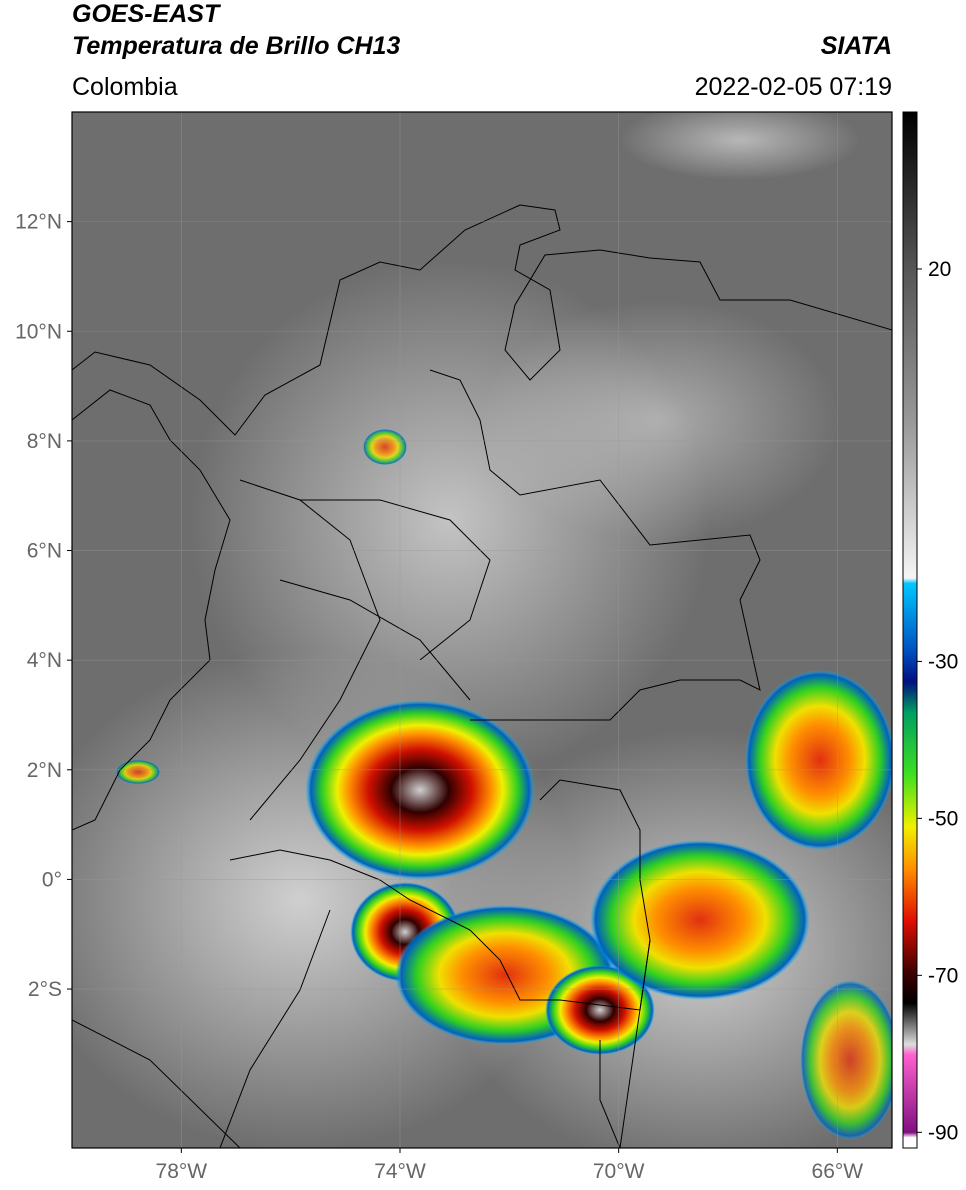  Describe the element at coordinates (856, 46) in the screenshot. I see `source: SIATA` at that location.